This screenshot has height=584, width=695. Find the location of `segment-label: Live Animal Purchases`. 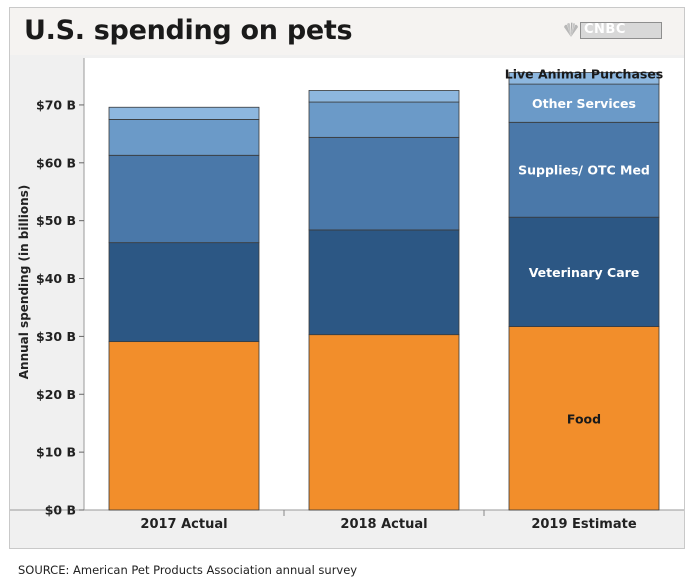

segment-label: Live Animal Purchases is located at coordinates (584, 74).